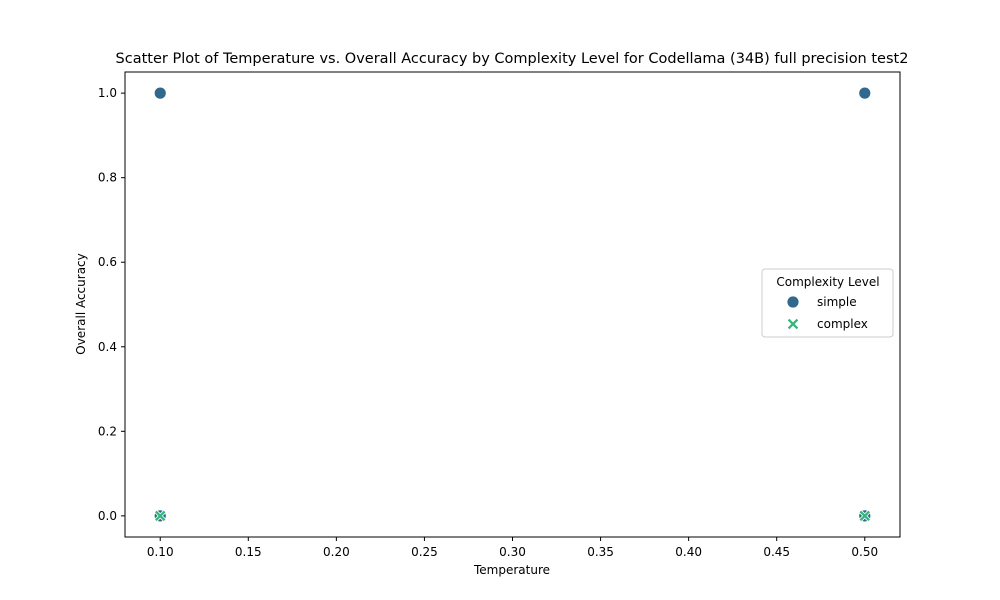  I want to click on x-tick-label: 0.45, so click(776, 552).